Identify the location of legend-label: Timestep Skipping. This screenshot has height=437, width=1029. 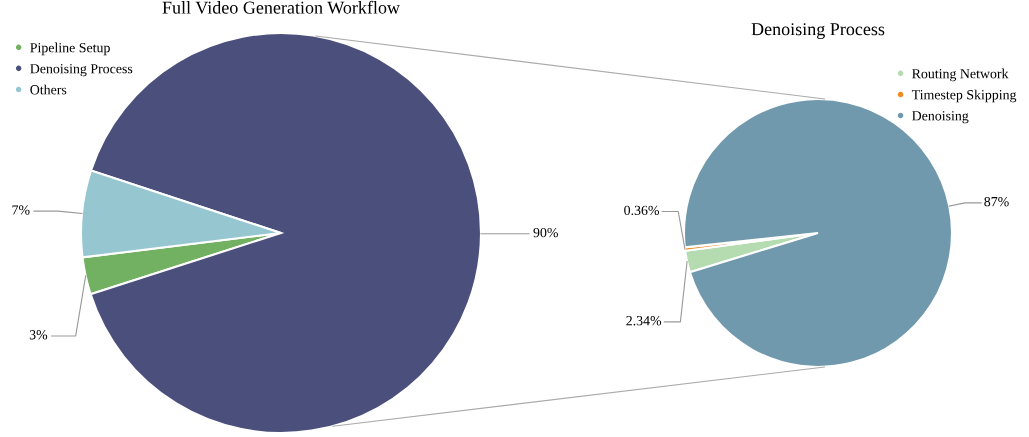
(964, 96).